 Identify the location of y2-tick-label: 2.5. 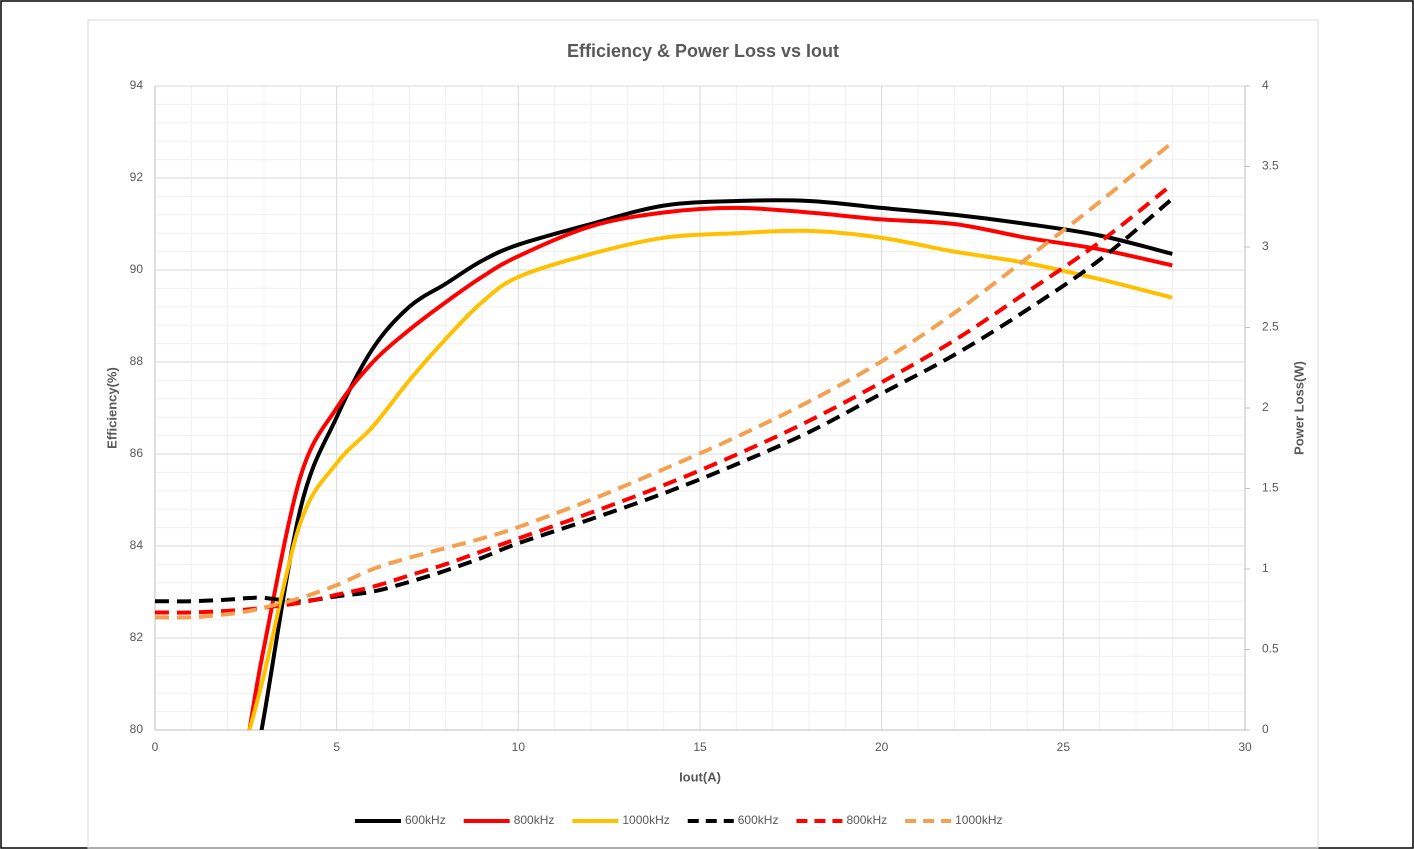
(1270, 327).